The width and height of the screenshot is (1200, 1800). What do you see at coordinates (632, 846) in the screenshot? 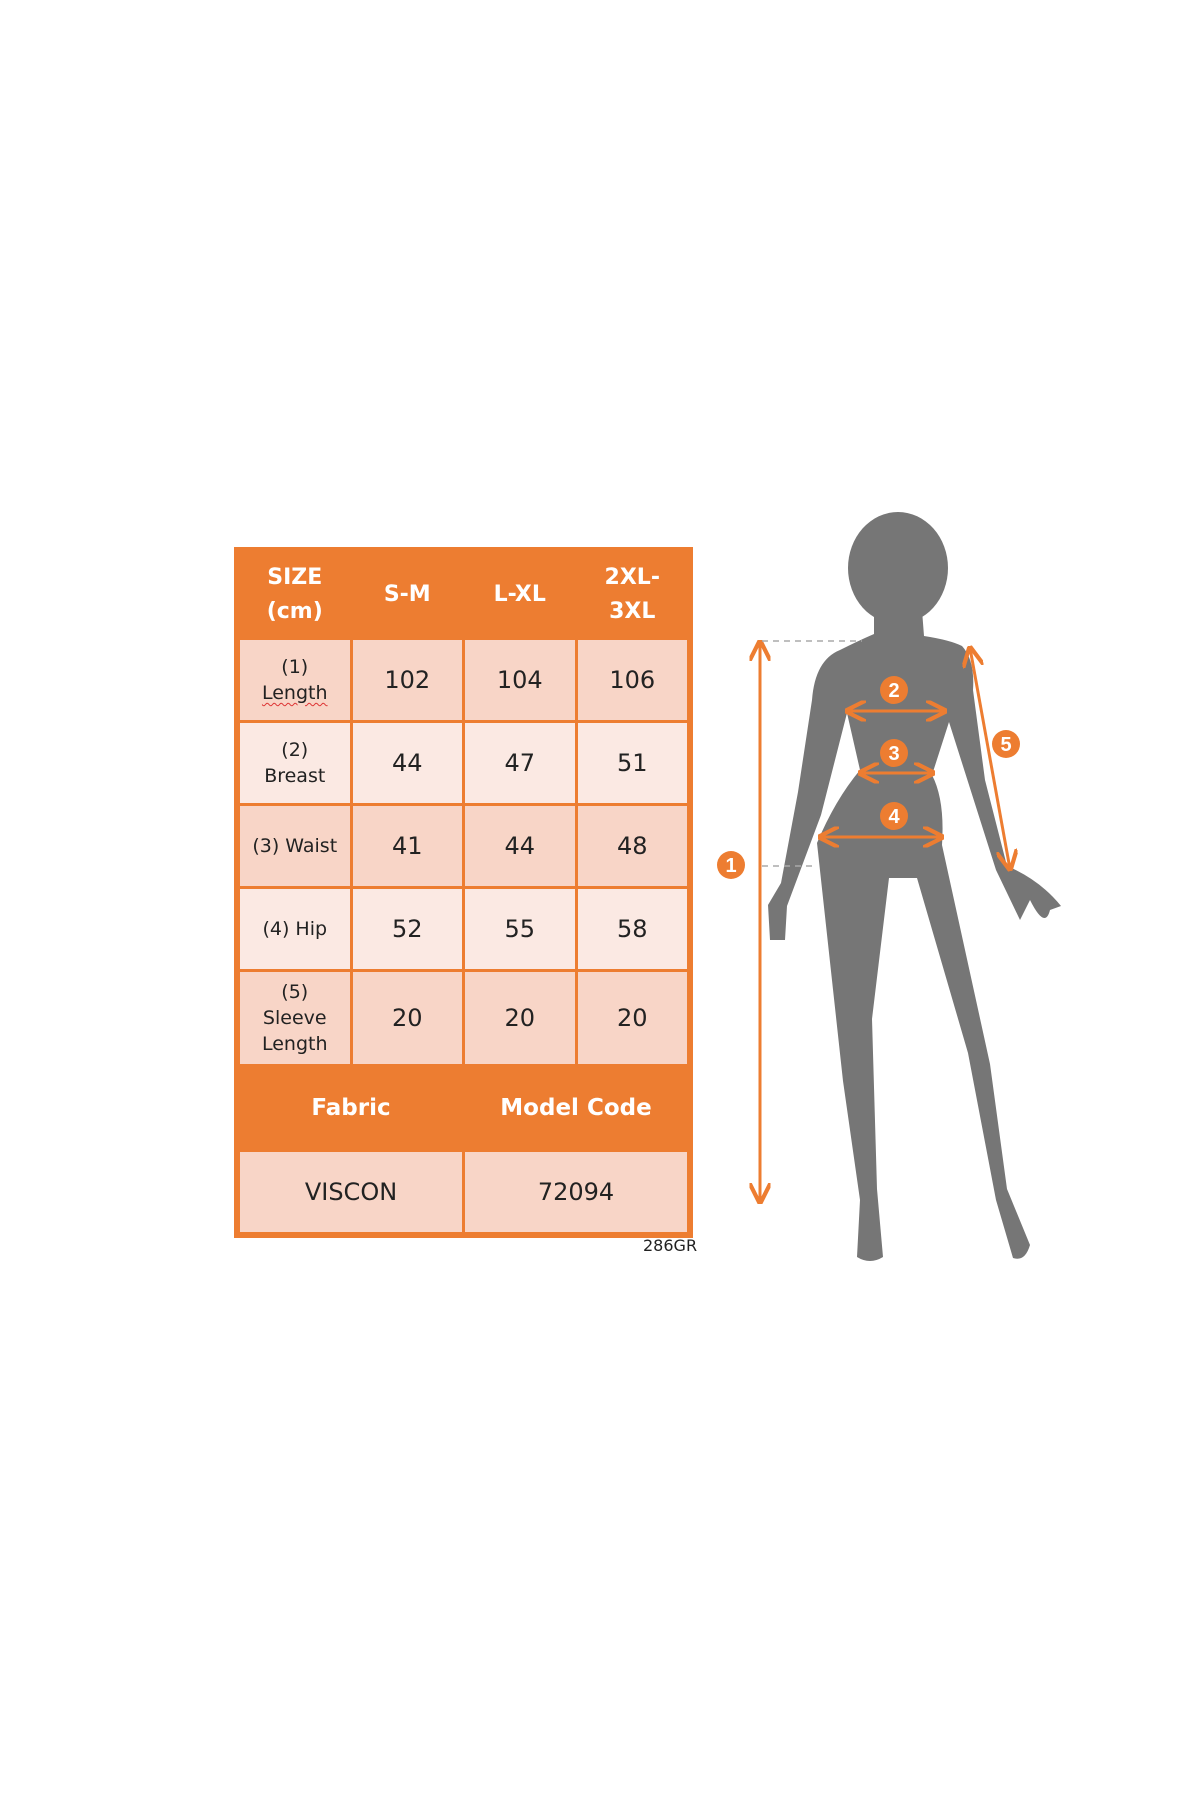
I see `cell: 48` at bounding box center [632, 846].